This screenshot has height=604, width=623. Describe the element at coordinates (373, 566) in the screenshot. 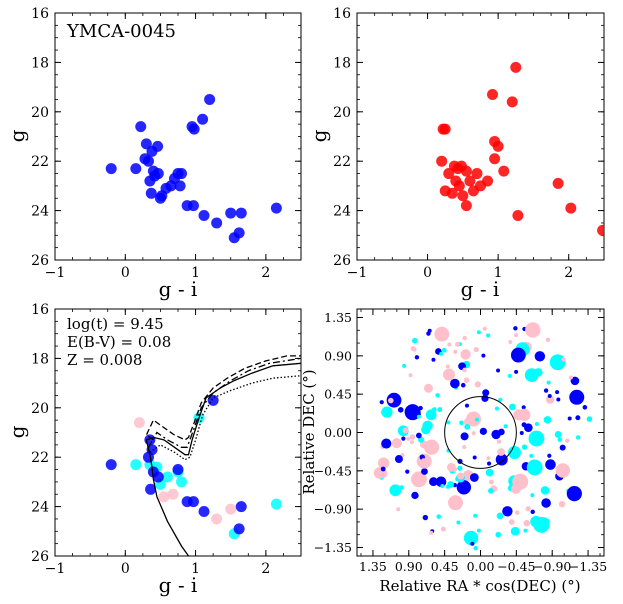

I see `x-tick-label: 1.35` at that location.